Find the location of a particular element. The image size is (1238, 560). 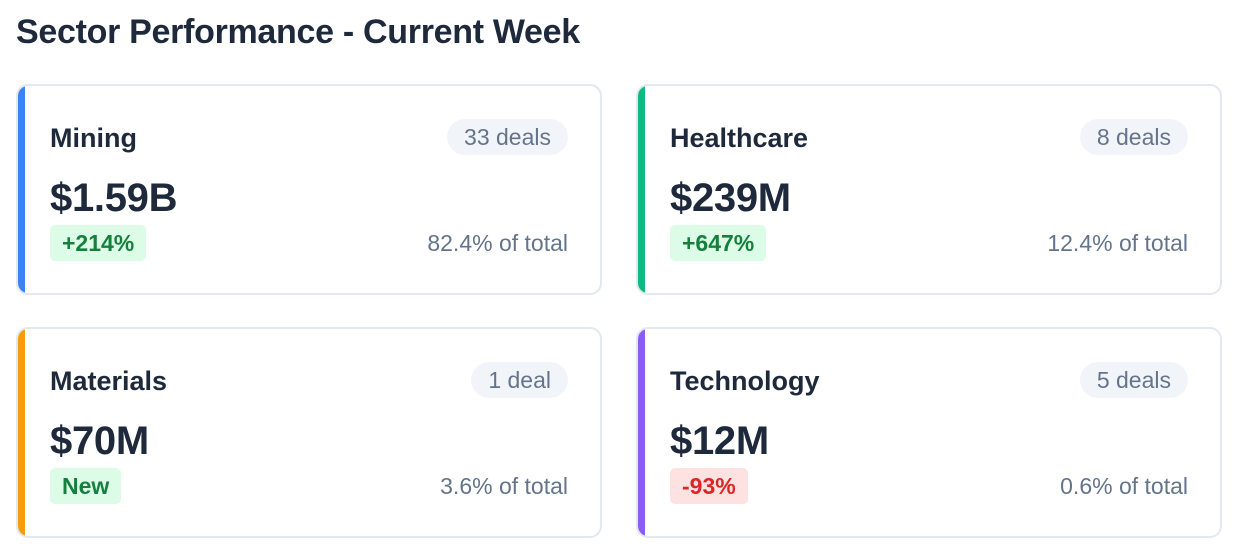

sector-name: Healthcare is located at coordinates (739, 138).